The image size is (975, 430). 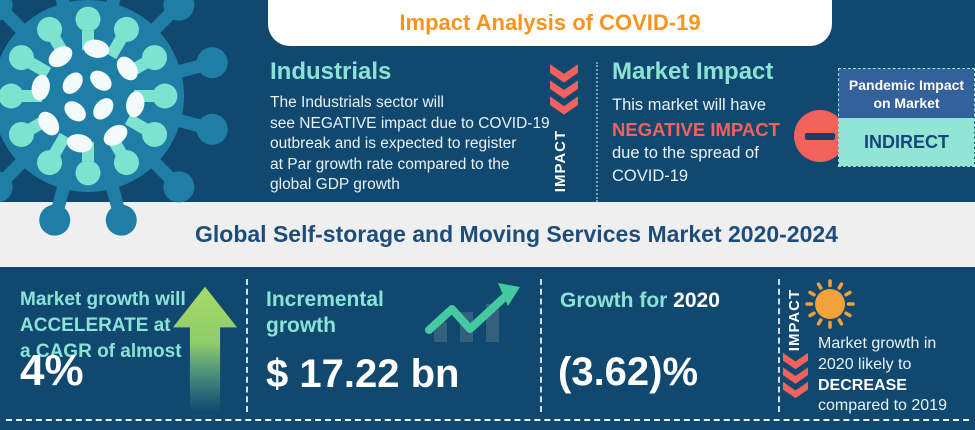 What do you see at coordinates (410, 123) in the screenshot?
I see `body-line: see NEGATIVE impact due to COVID-19` at bounding box center [410, 123].